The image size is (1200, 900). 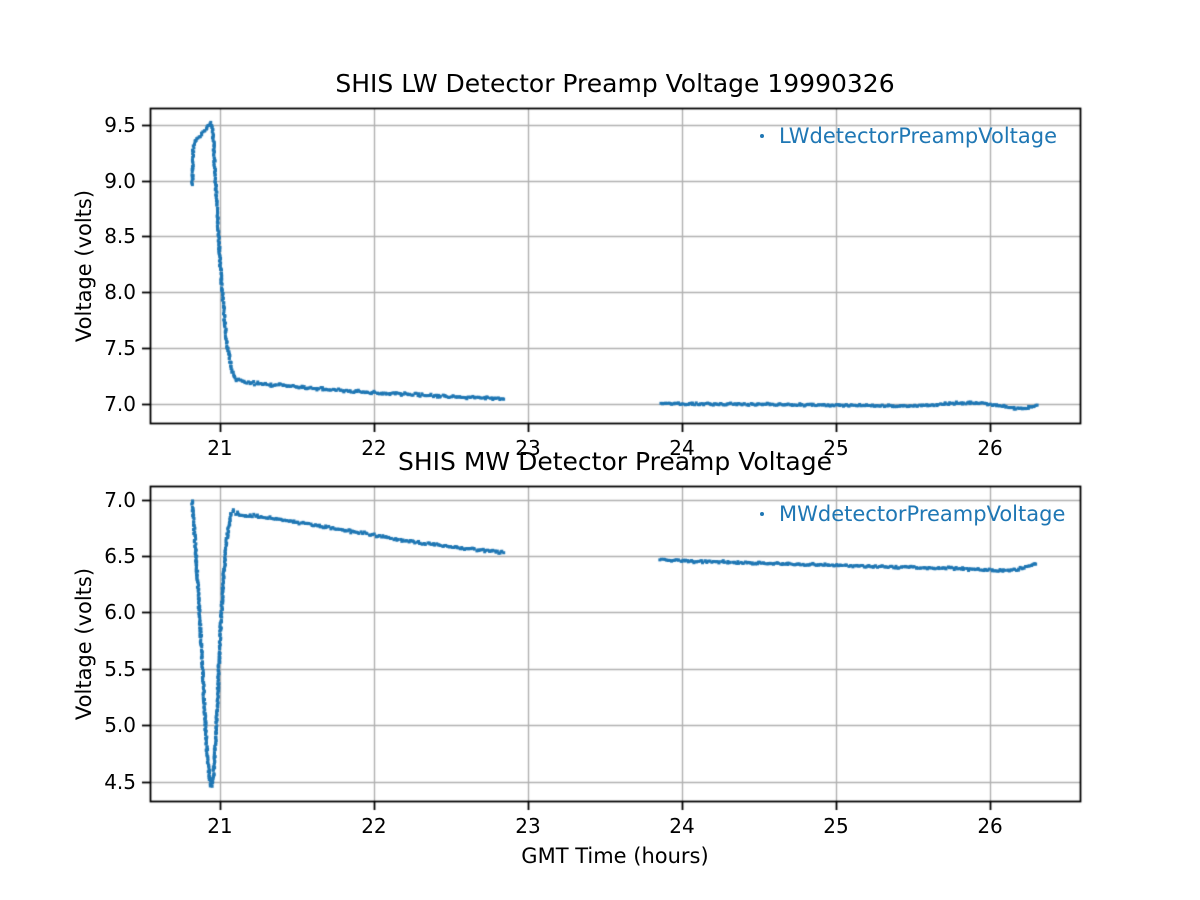 I want to click on chart1-y-axis-label: Voltage (volts), so click(x=84, y=265).